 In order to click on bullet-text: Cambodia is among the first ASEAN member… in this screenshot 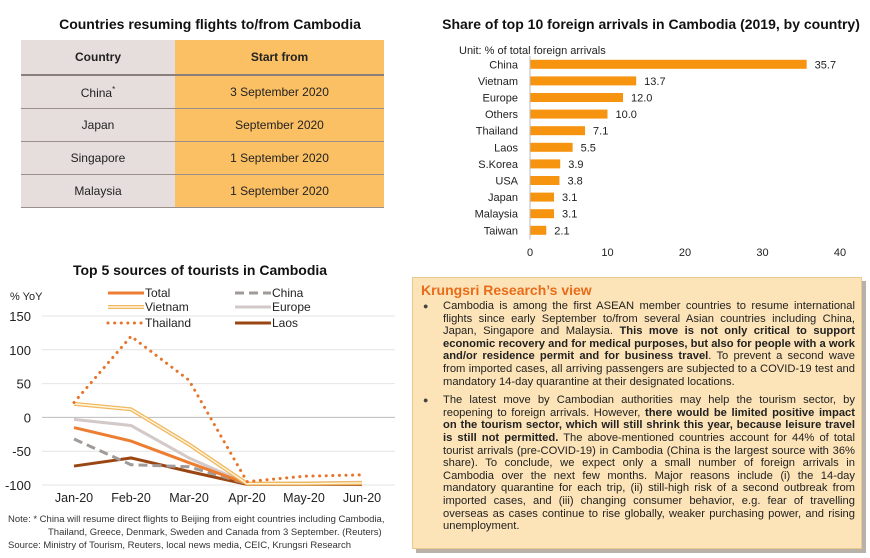, I will do `click(649, 319)`.